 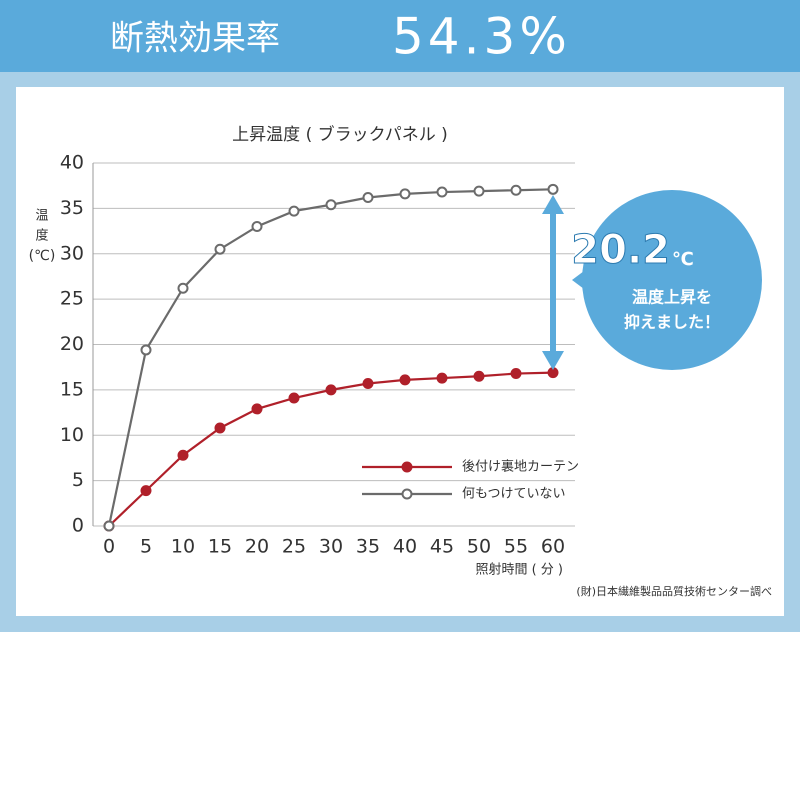 I want to click on x-tick-label: 30, so click(x=331, y=547).